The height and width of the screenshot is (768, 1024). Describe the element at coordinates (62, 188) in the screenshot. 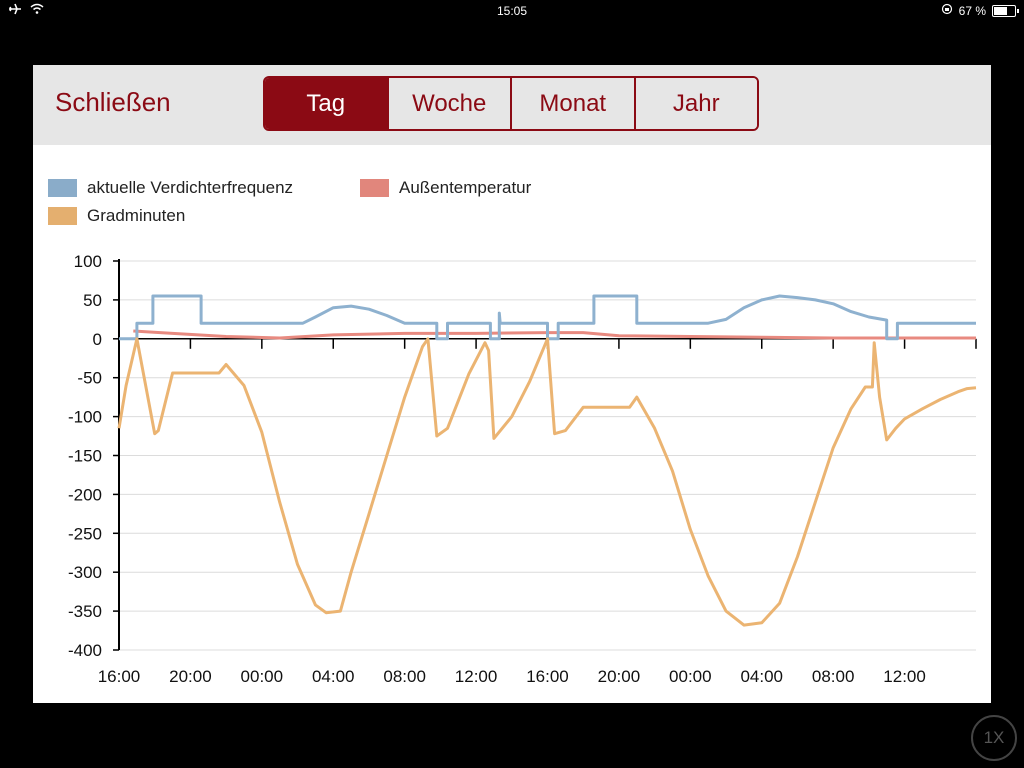

I see `legend-swatch-compressor` at that location.